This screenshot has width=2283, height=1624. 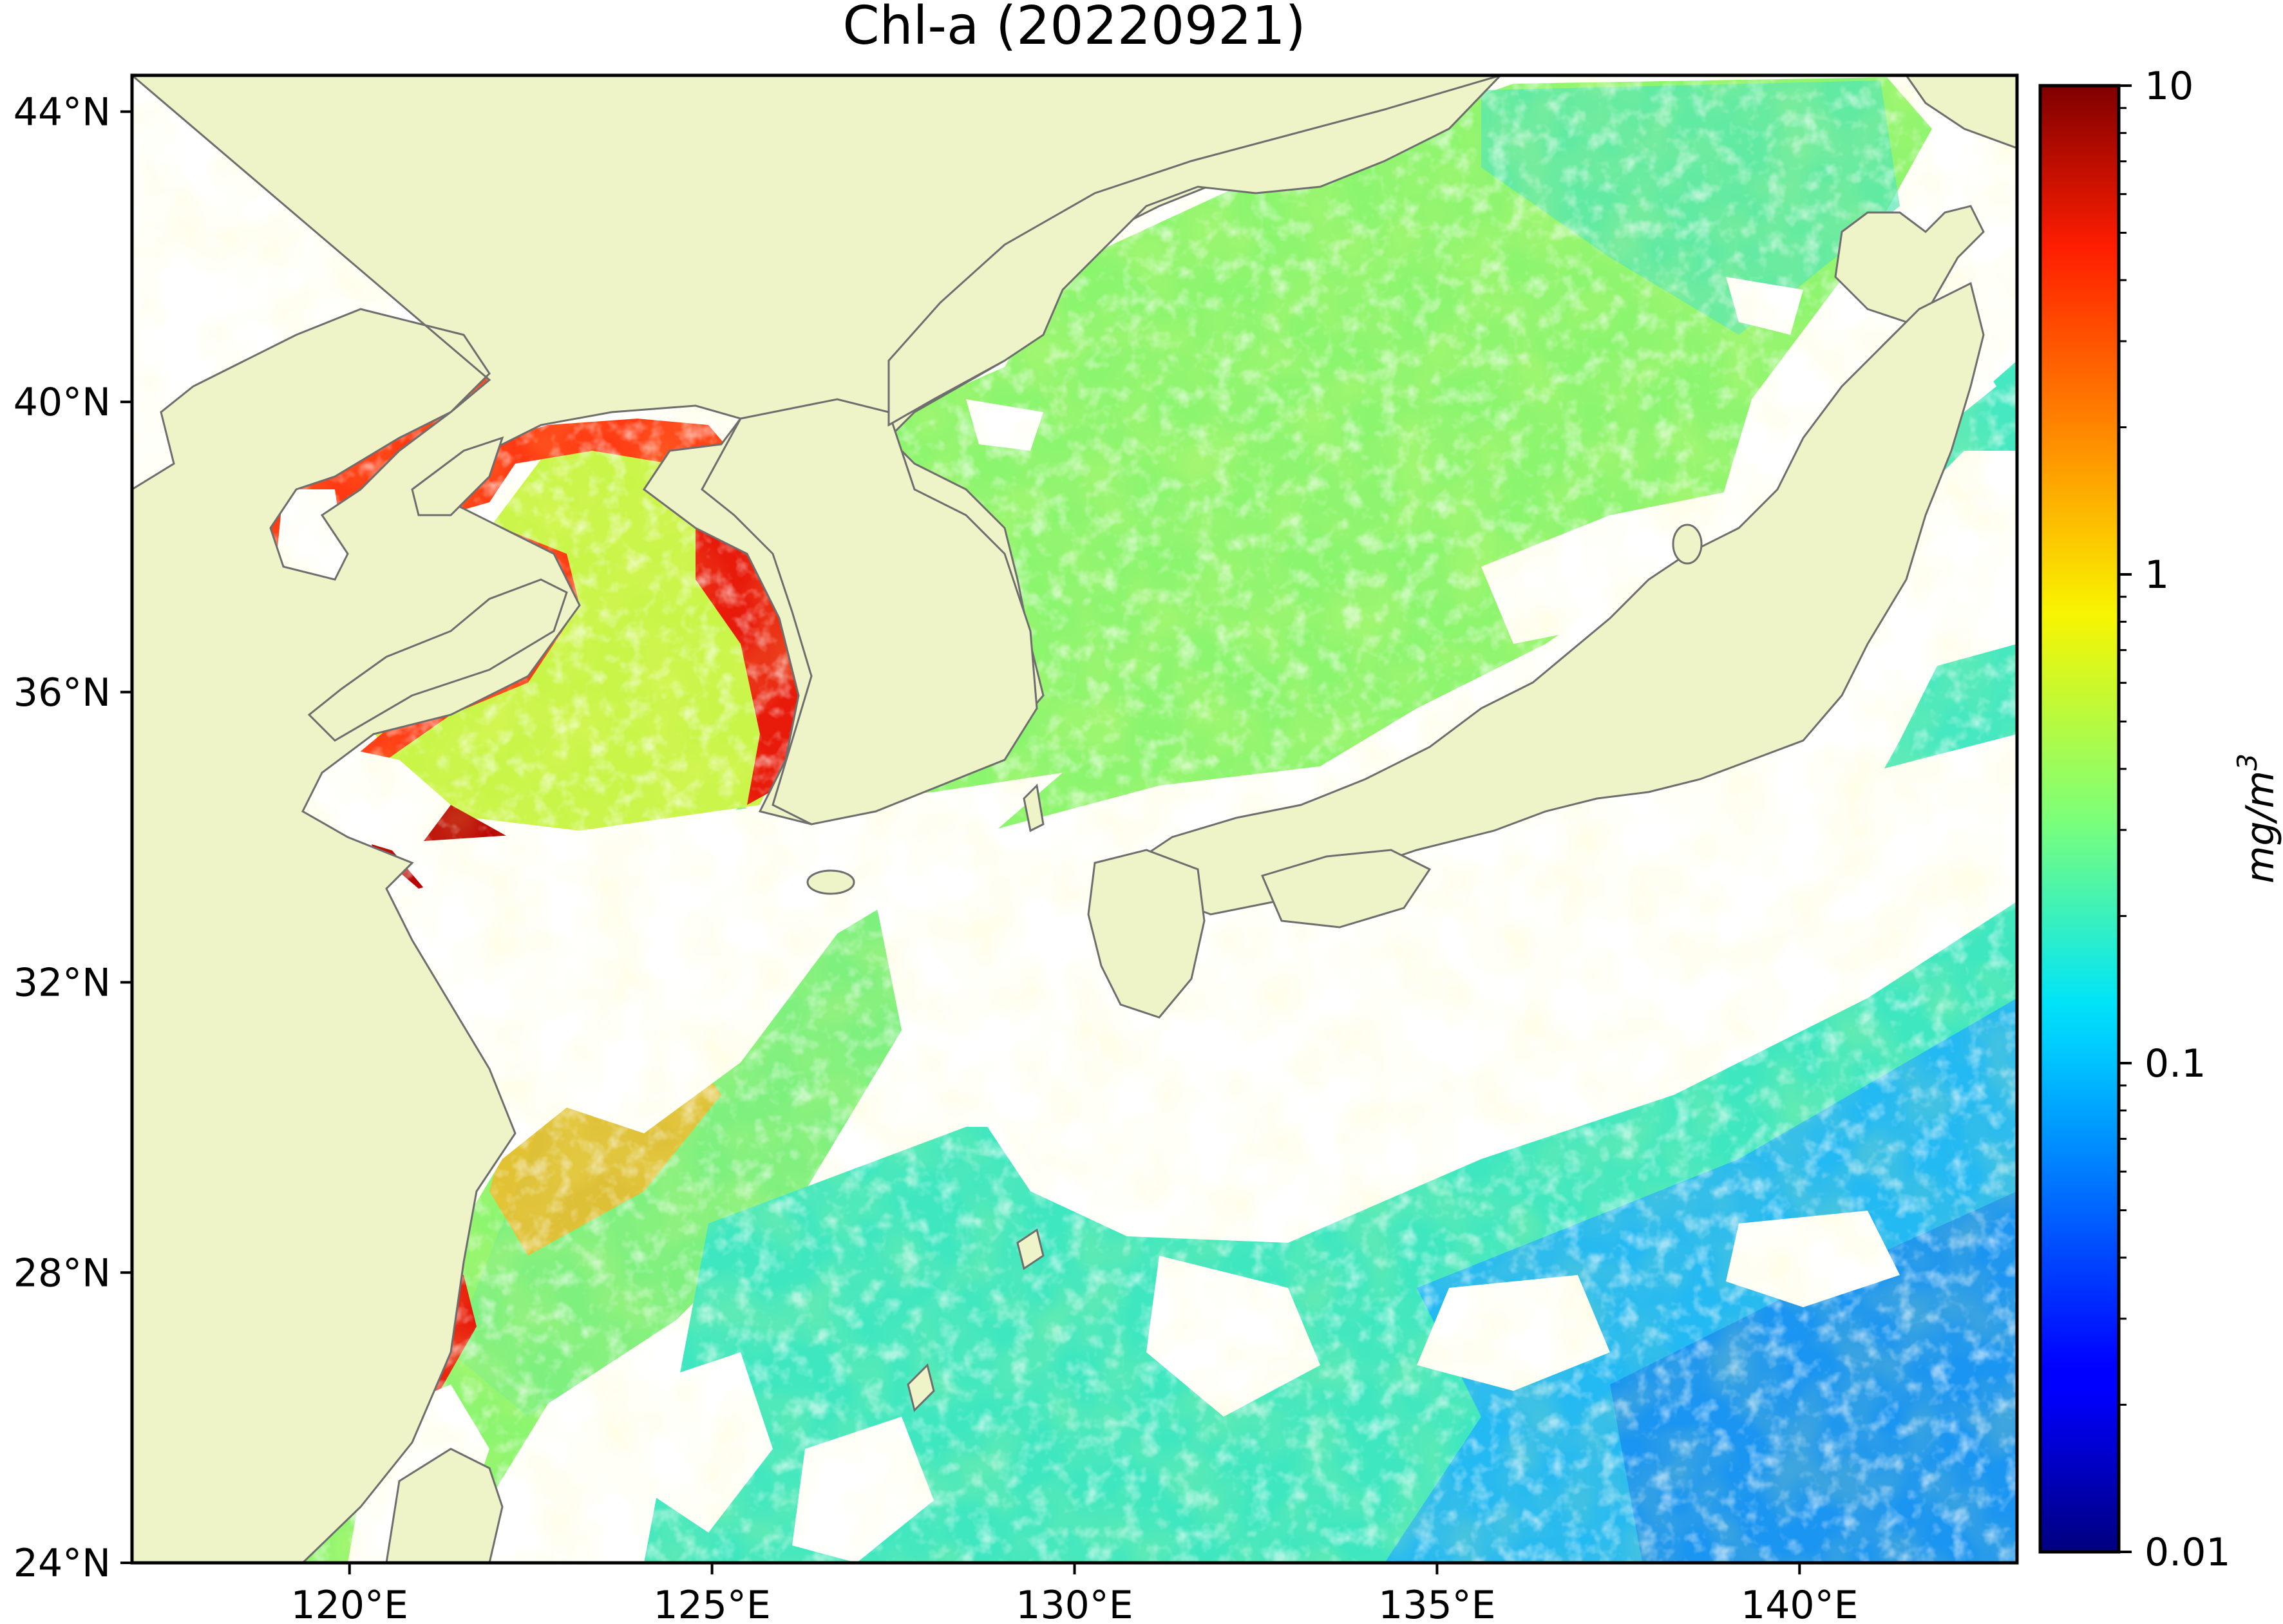 I want to click on y-tick-label: 44°N, so click(x=62, y=113).